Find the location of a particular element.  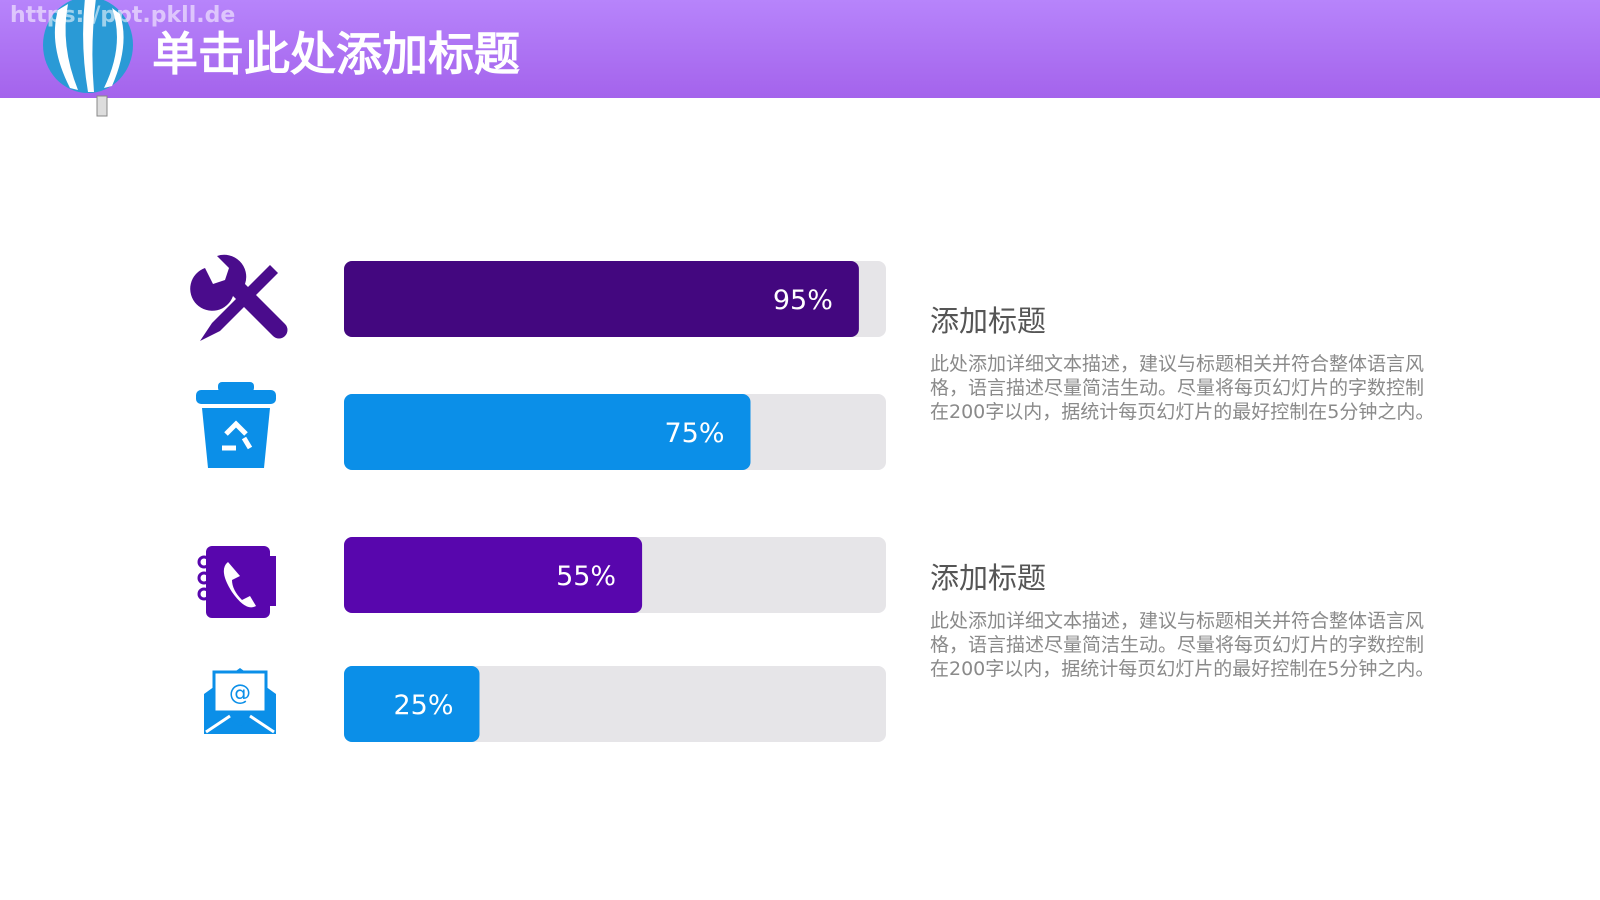

recycle-bin-icon is located at coordinates (236, 425).